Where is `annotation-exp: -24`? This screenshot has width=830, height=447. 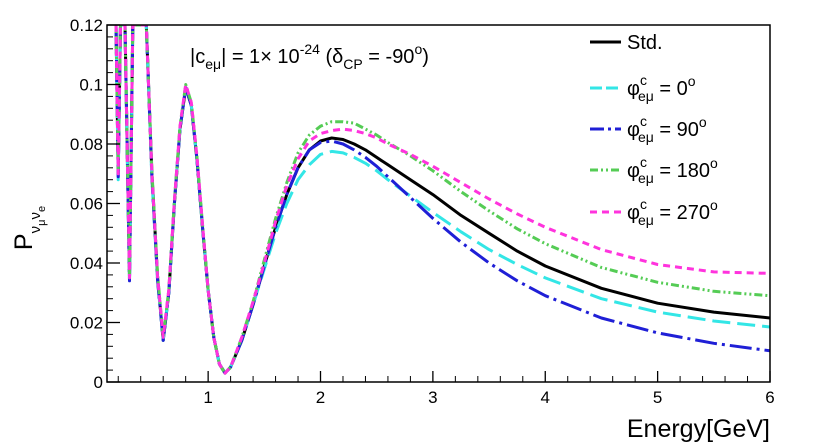 annotation-exp: -24 is located at coordinates (310, 49).